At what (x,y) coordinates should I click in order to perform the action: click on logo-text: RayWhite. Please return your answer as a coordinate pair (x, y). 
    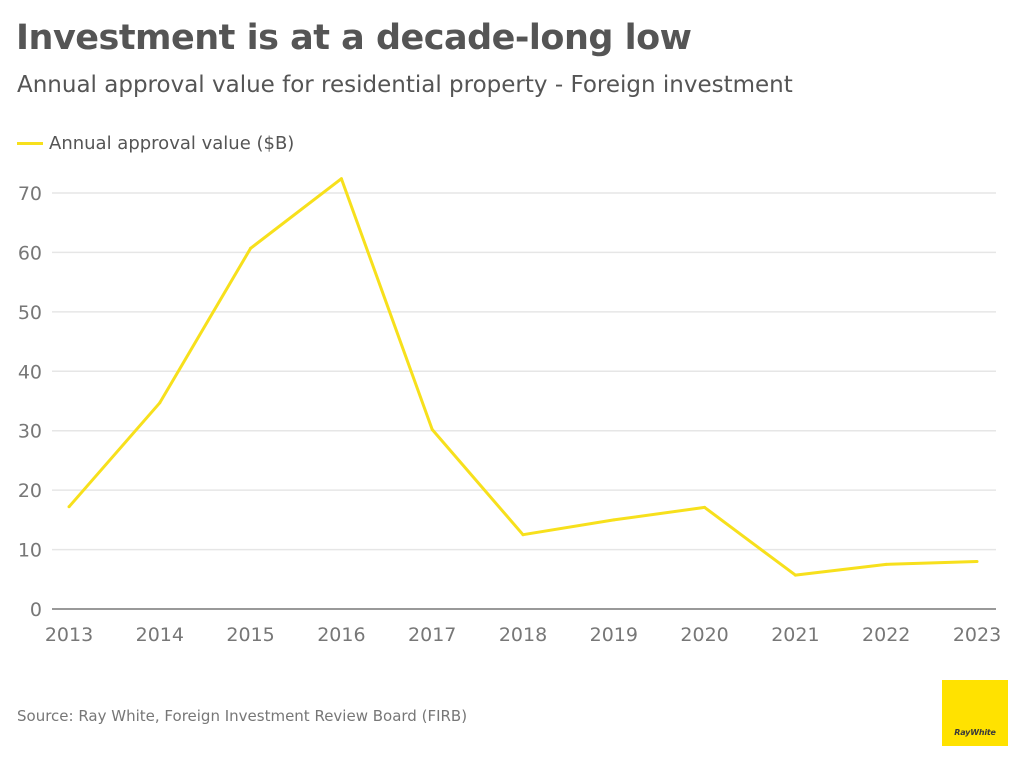
    Looking at the image, I should click on (975, 732).